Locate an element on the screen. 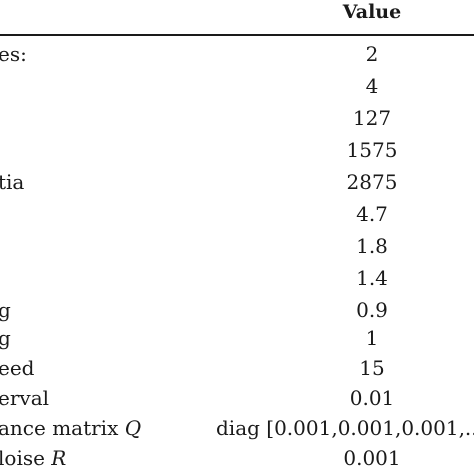 The height and width of the screenshot is (474, 474). param-label: es: is located at coordinates (13, 54).